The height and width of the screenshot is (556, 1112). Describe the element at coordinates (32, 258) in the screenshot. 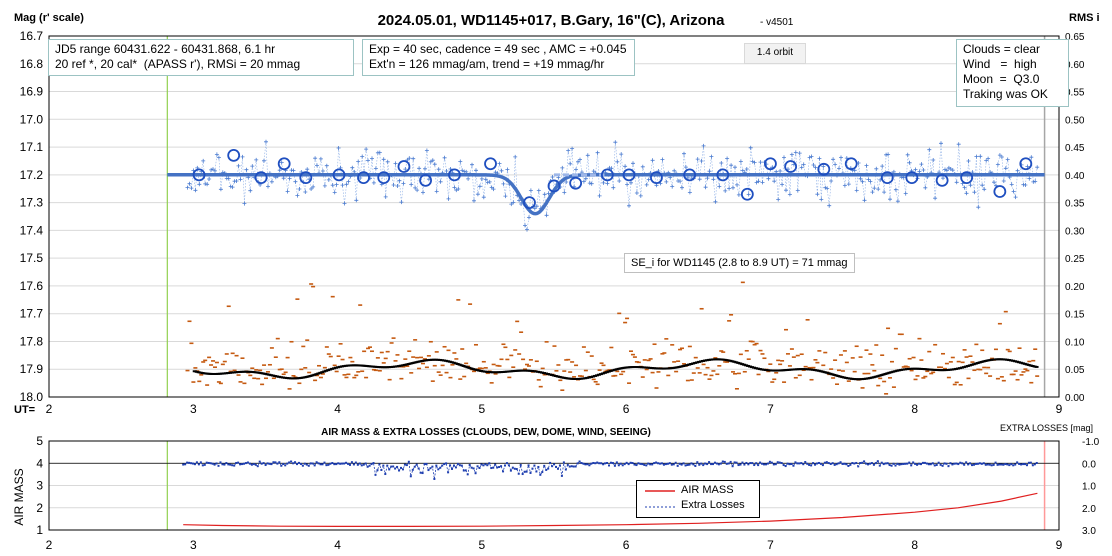

I see `mag-tick-label: 17.5` at that location.